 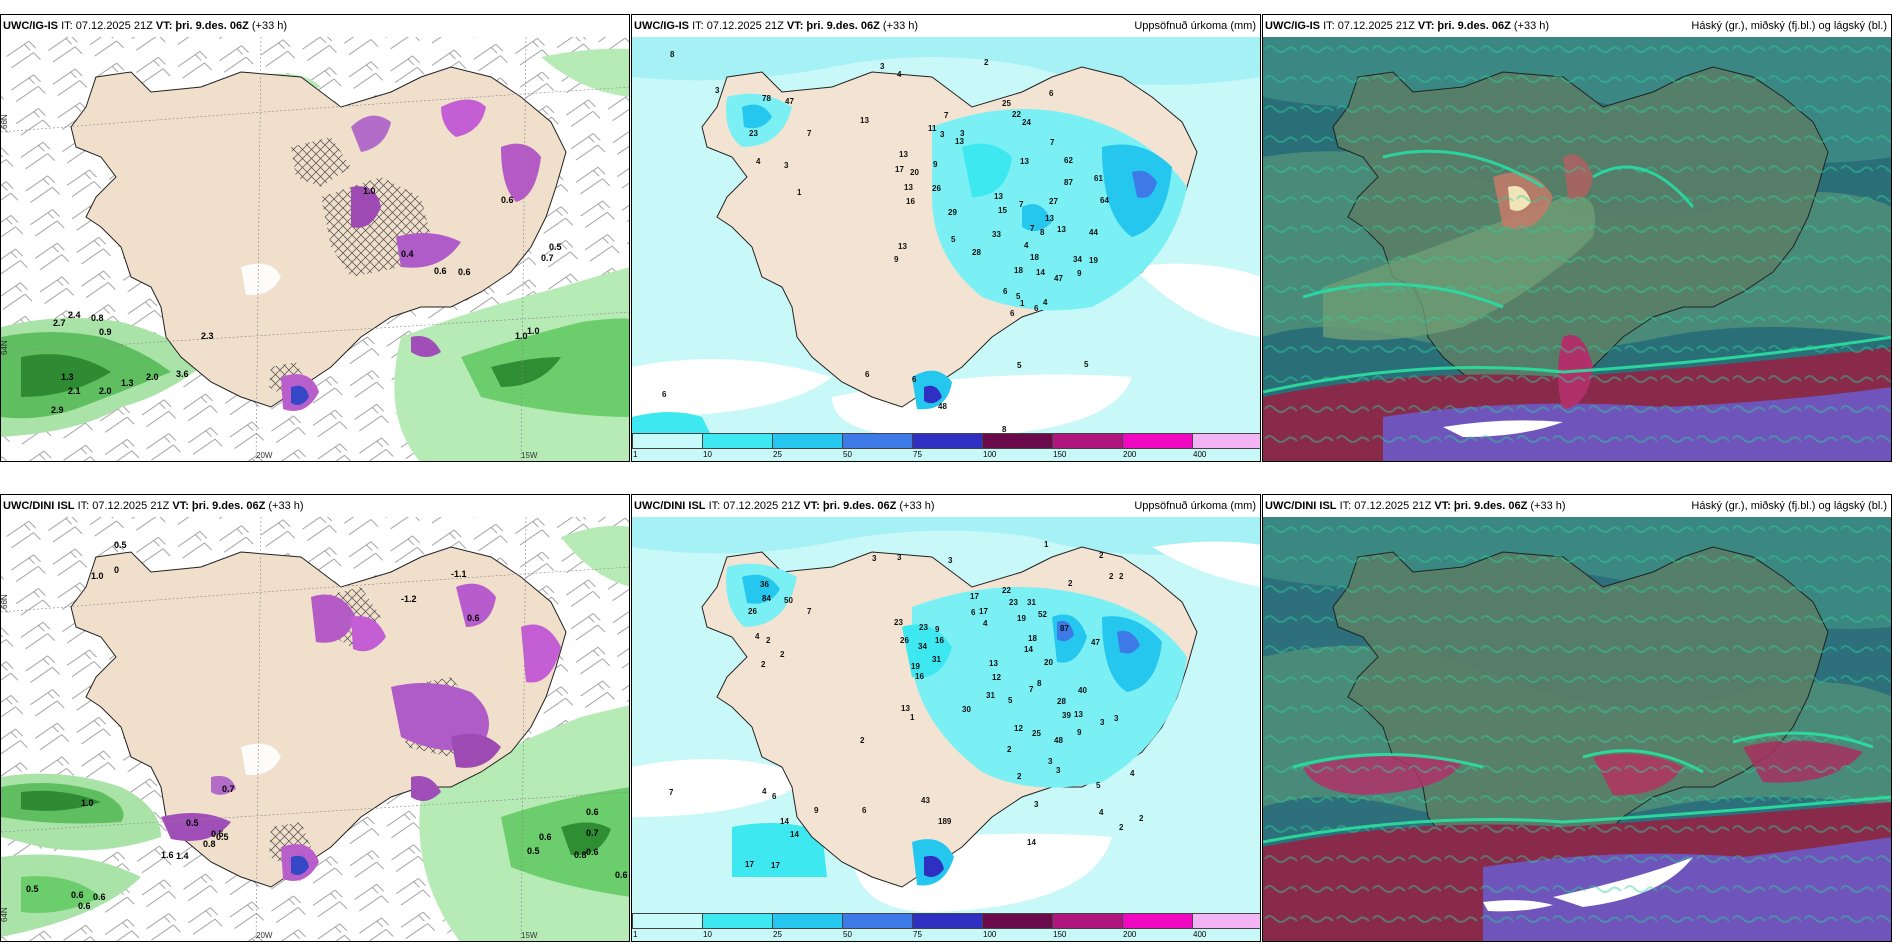 What do you see at coordinates (97, 318) in the screenshot?
I see `value-label: 0.8` at bounding box center [97, 318].